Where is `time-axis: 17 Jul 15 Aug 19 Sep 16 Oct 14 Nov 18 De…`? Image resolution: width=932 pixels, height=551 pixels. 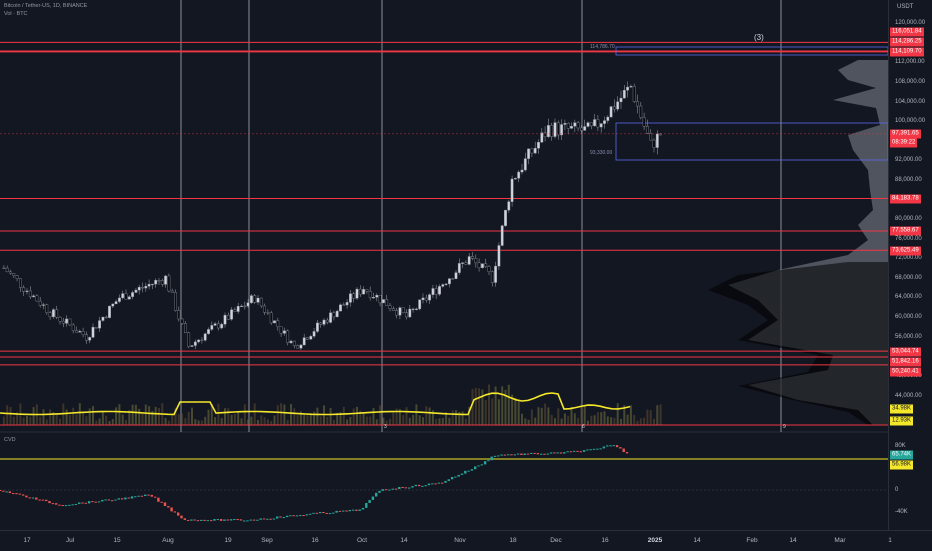 time-axis: 17 Jul 15 Aug 19 Sep 16 Oct 14 Nov 18 De… is located at coordinates (466, 540).